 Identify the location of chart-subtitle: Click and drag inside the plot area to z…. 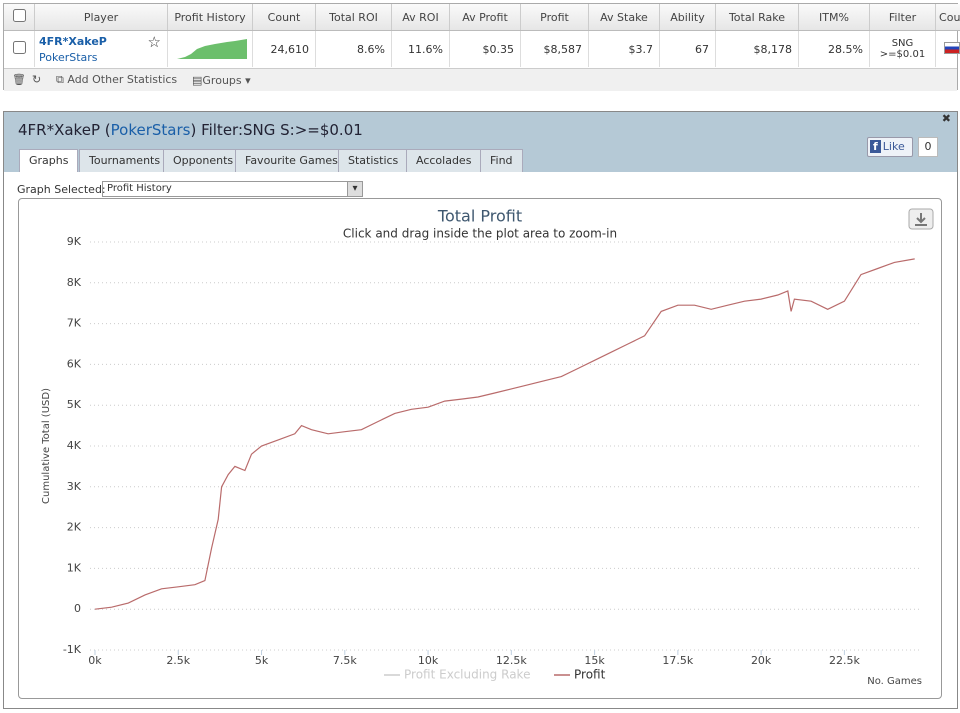
(480, 234).